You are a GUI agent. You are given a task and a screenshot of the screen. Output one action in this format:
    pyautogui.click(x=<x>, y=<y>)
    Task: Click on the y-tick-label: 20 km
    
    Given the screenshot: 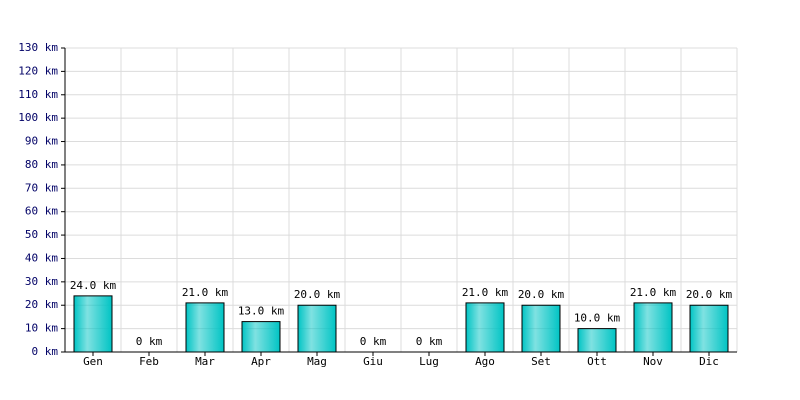 What is the action you would take?
    pyautogui.click(x=41, y=304)
    